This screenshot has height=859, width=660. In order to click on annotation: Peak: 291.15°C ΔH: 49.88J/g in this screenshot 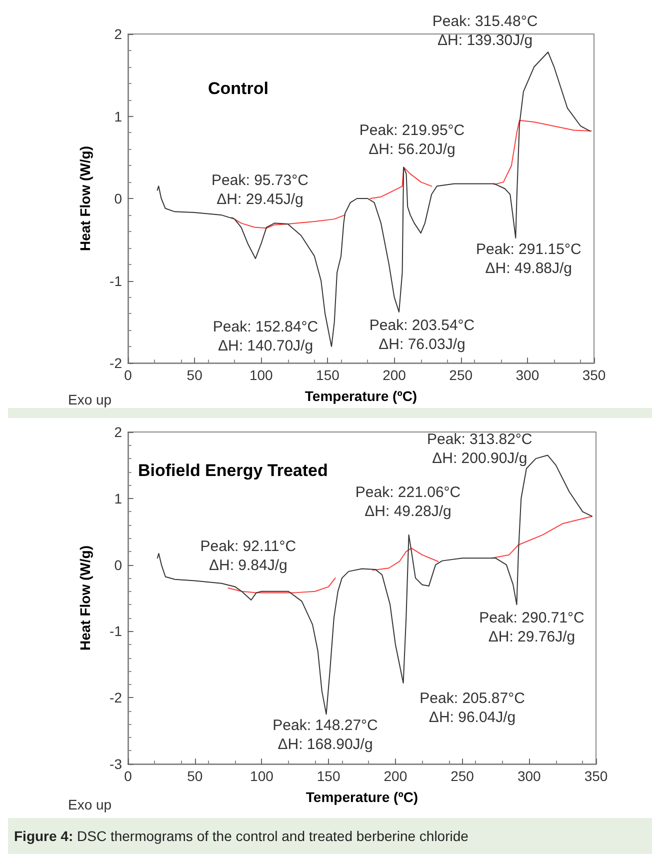, I will do `click(529, 258)`.